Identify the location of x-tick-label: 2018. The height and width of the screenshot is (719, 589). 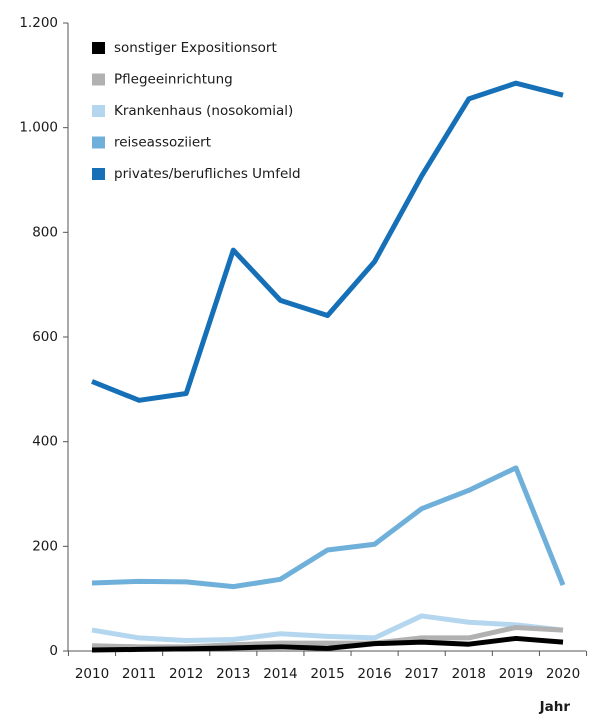
(469, 674).